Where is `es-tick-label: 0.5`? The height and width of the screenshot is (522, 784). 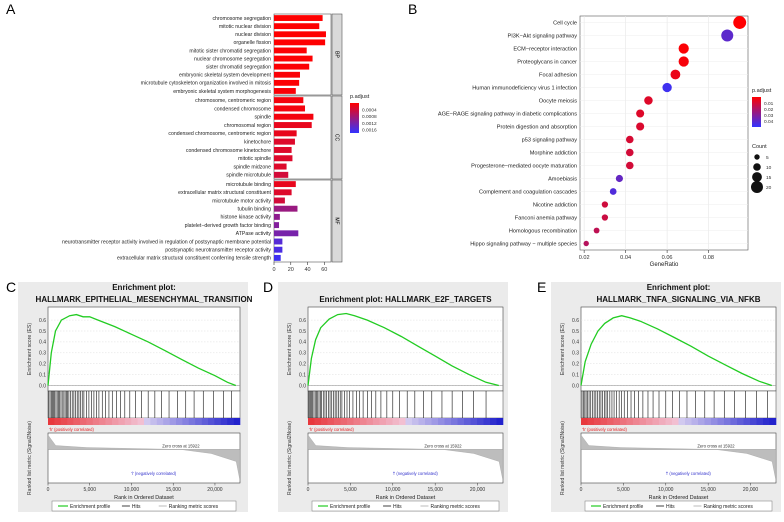 es-tick-label: 0.5 is located at coordinates (575, 332).